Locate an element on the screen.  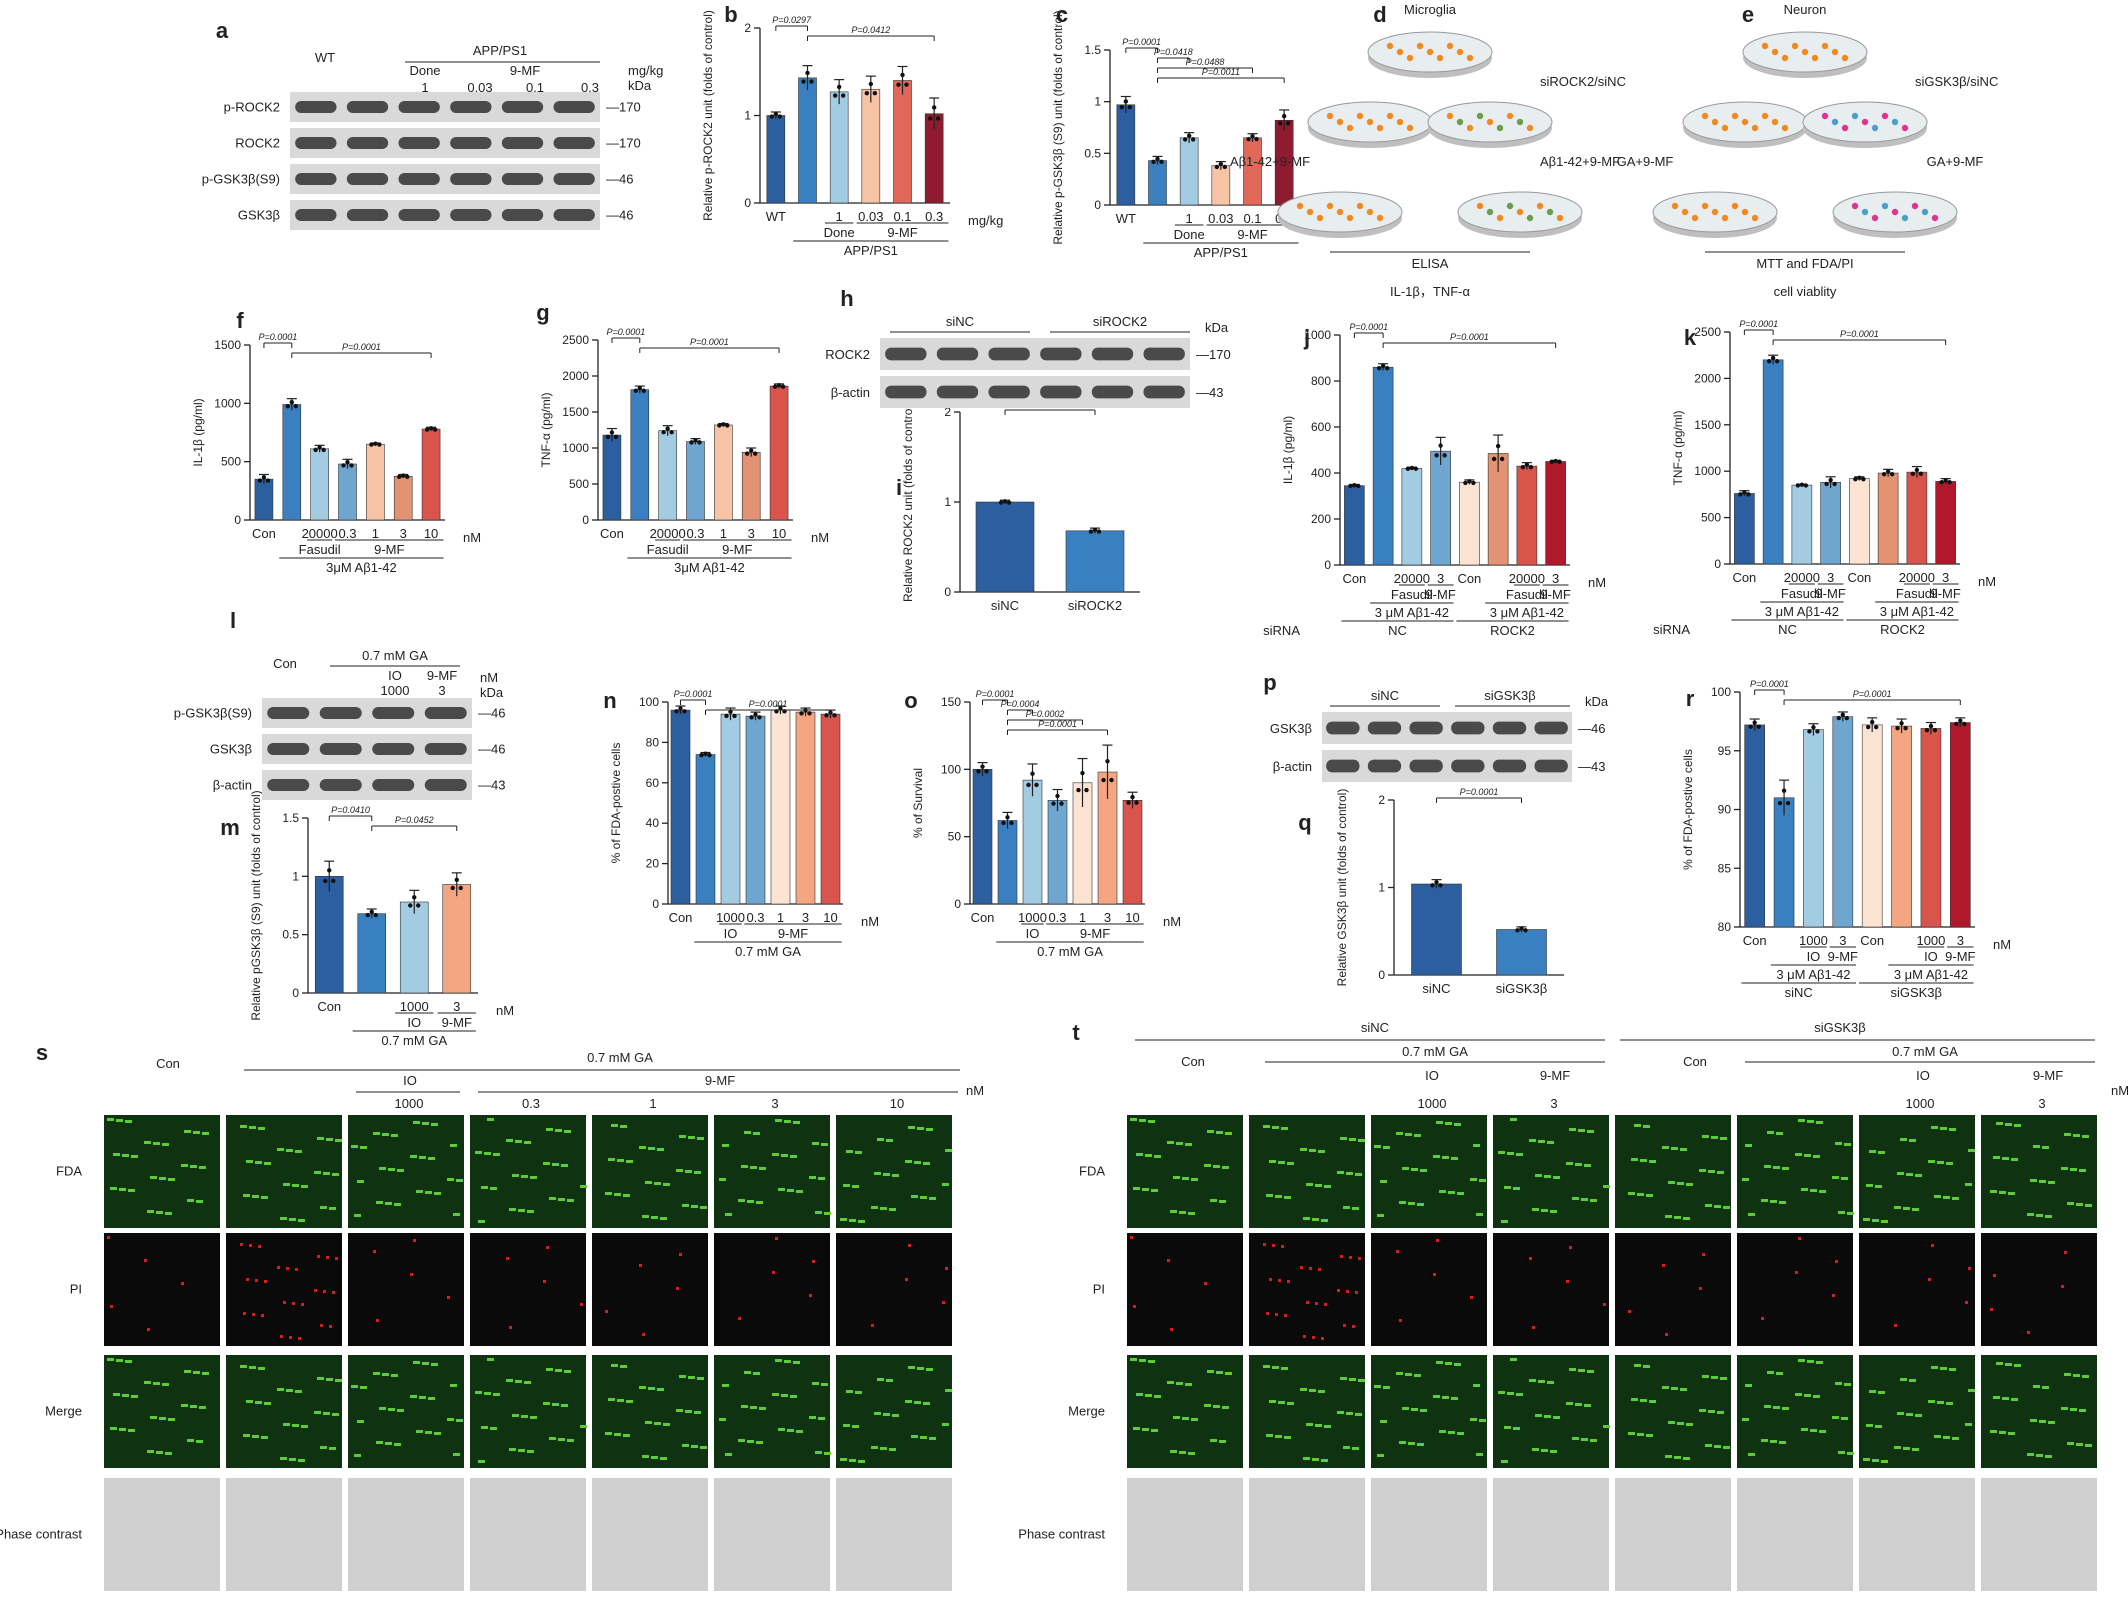
sirna-label: siRNA is located at coordinates (1671, 629).